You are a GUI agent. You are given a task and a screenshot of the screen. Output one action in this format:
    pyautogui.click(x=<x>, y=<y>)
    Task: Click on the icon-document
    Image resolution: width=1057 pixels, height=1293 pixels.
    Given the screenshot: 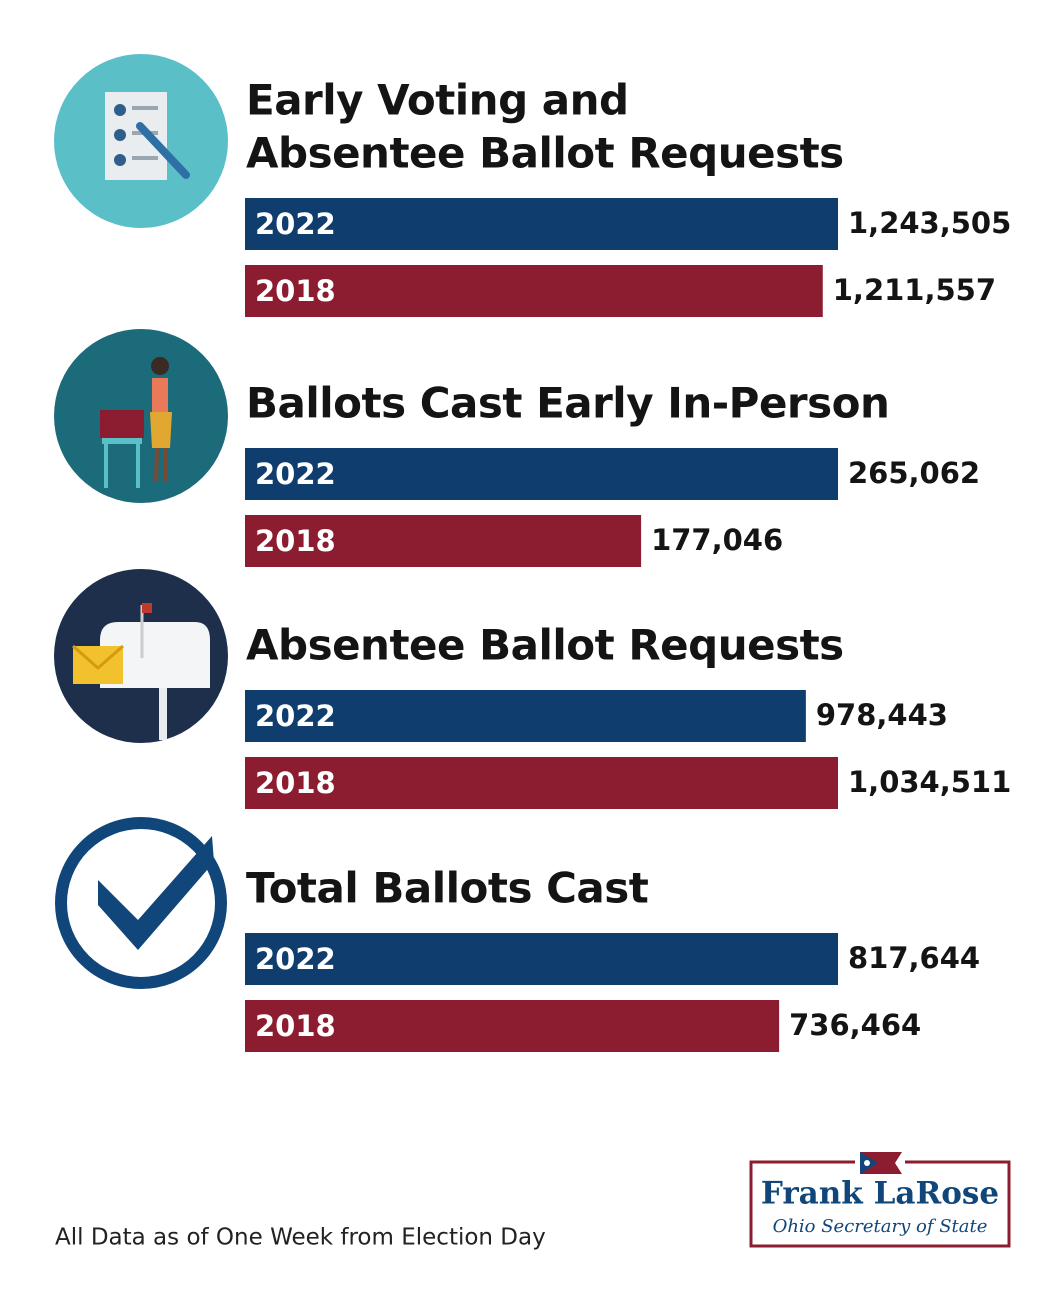 What is the action you would take?
    pyautogui.click(x=141, y=141)
    